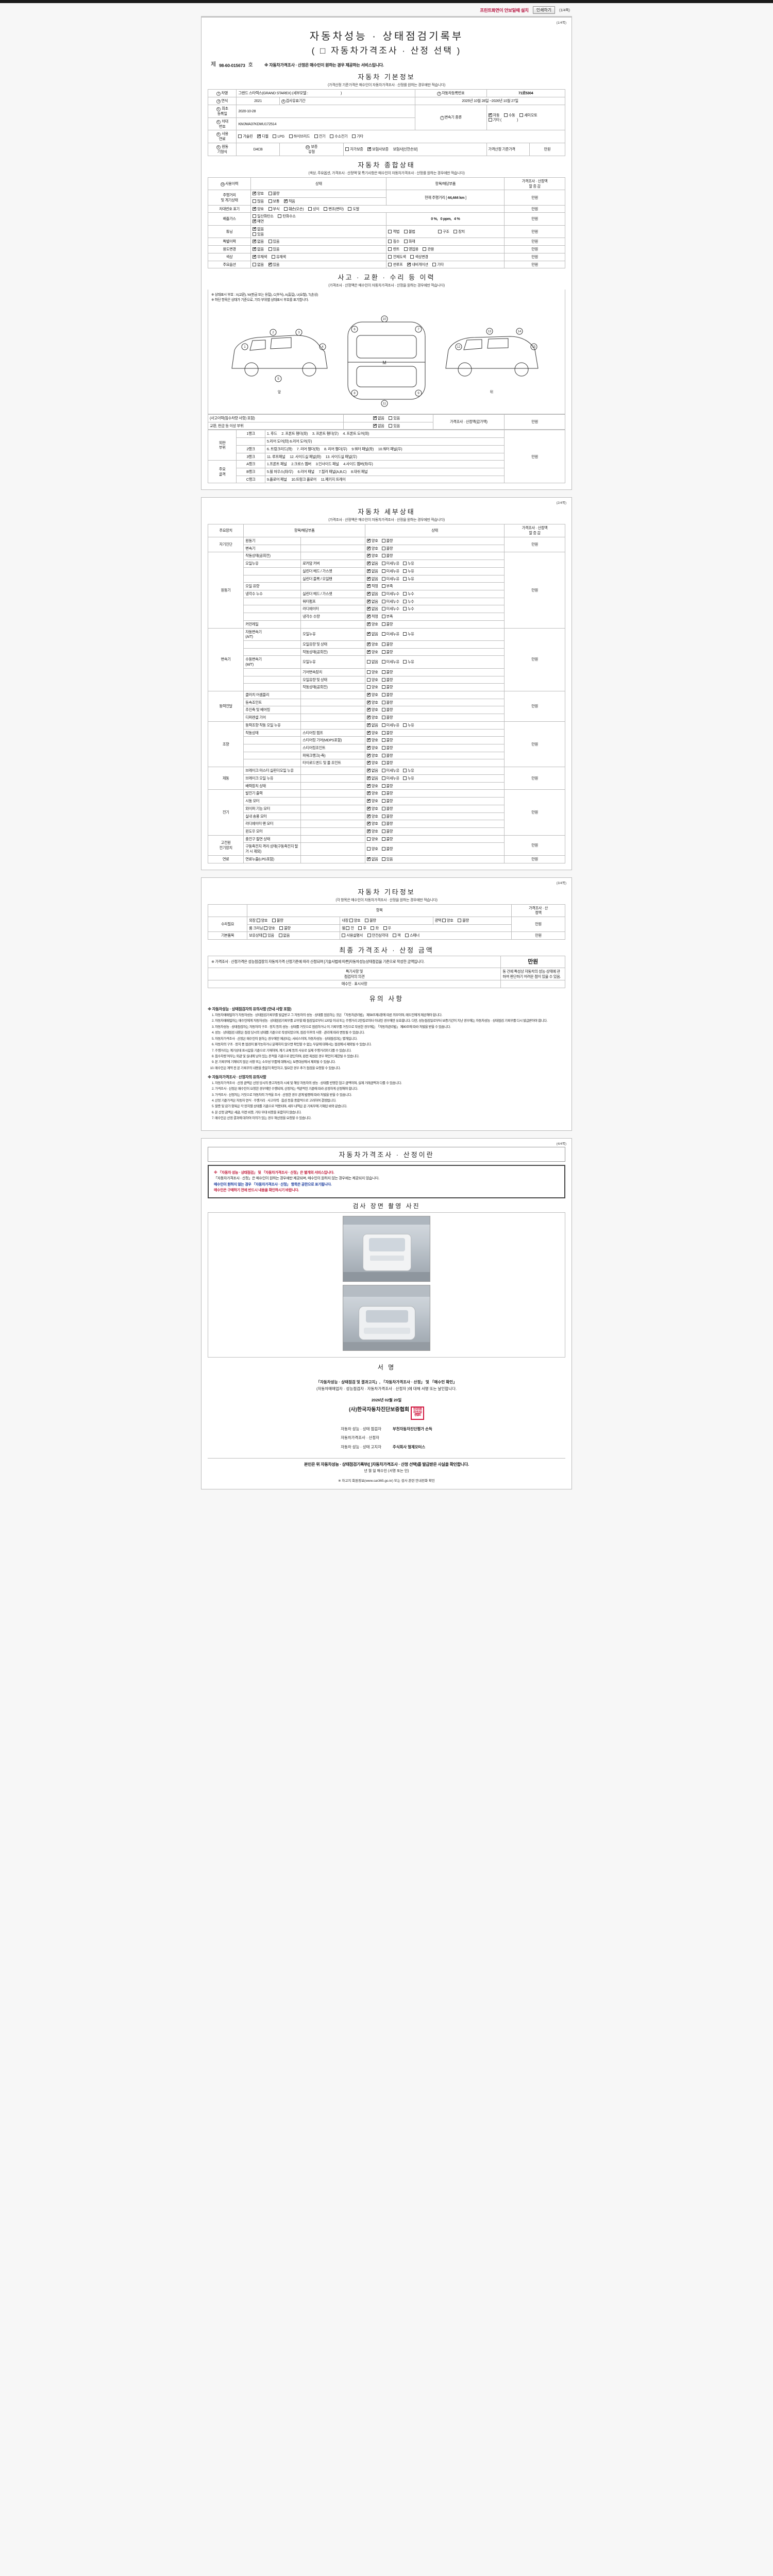 Image resolution: width=773 pixels, height=2576 pixels. What do you see at coordinates (409, 241) in the screenshot?
I see `opt-fire: 화재` at bounding box center [409, 241].